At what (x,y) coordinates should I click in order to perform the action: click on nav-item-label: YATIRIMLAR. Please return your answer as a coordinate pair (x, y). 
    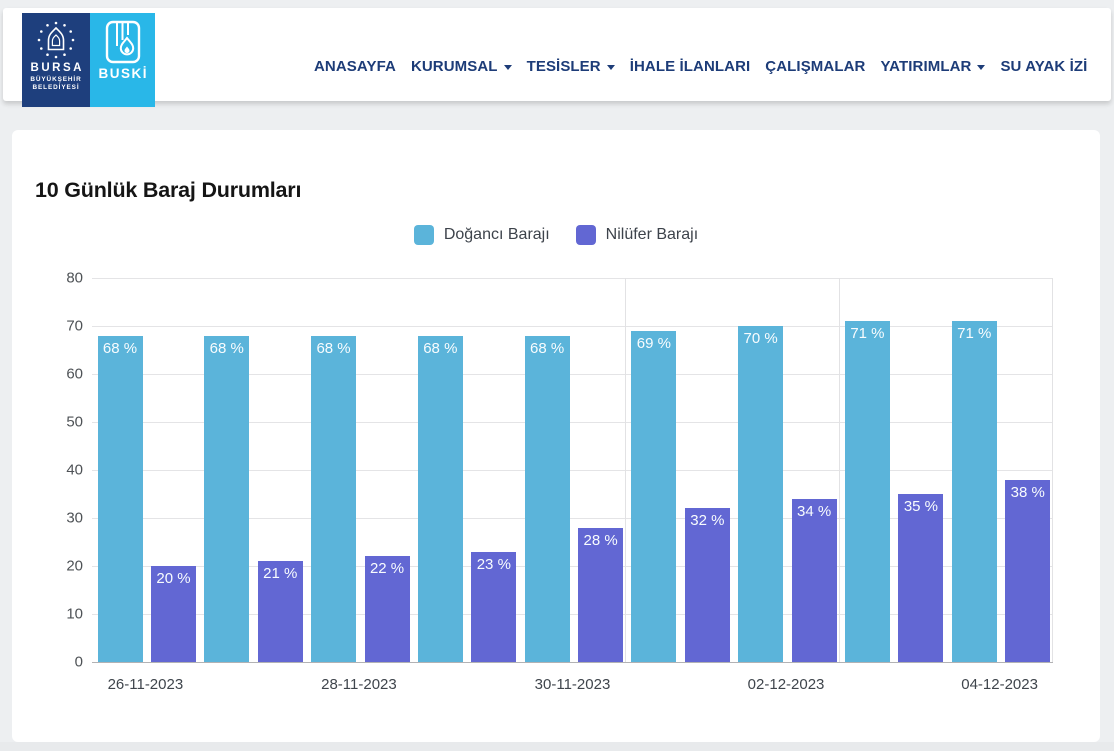
    Looking at the image, I should click on (926, 66).